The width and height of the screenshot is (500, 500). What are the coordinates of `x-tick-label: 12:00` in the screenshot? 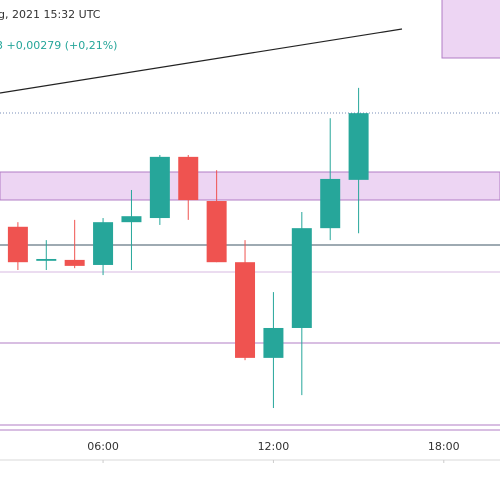 It's located at (274, 446).